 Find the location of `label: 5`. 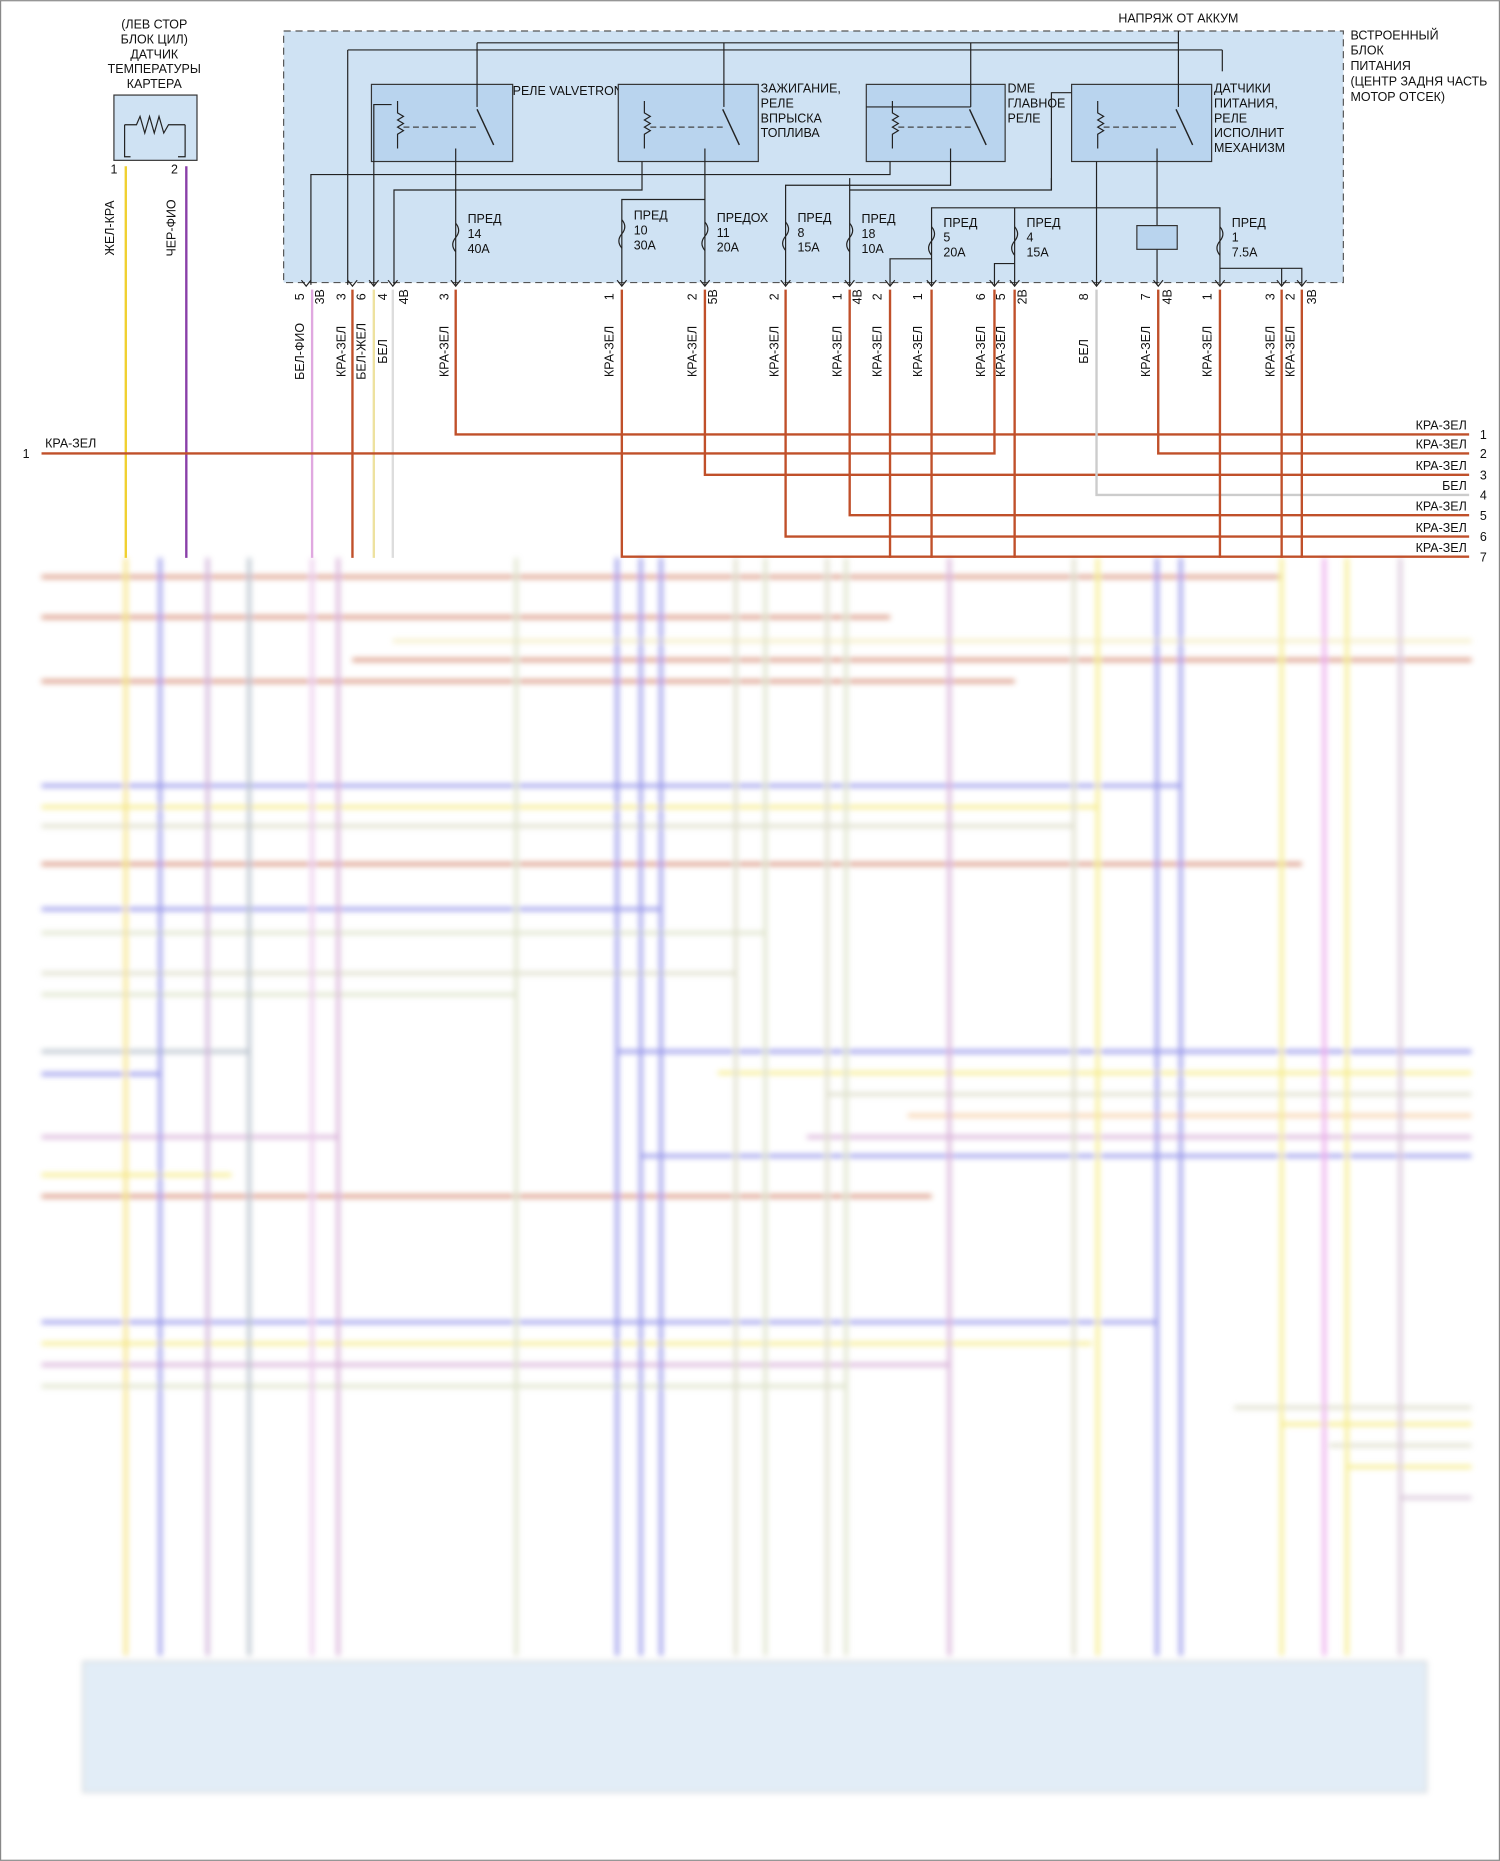

label: 5 is located at coordinates (946, 238).